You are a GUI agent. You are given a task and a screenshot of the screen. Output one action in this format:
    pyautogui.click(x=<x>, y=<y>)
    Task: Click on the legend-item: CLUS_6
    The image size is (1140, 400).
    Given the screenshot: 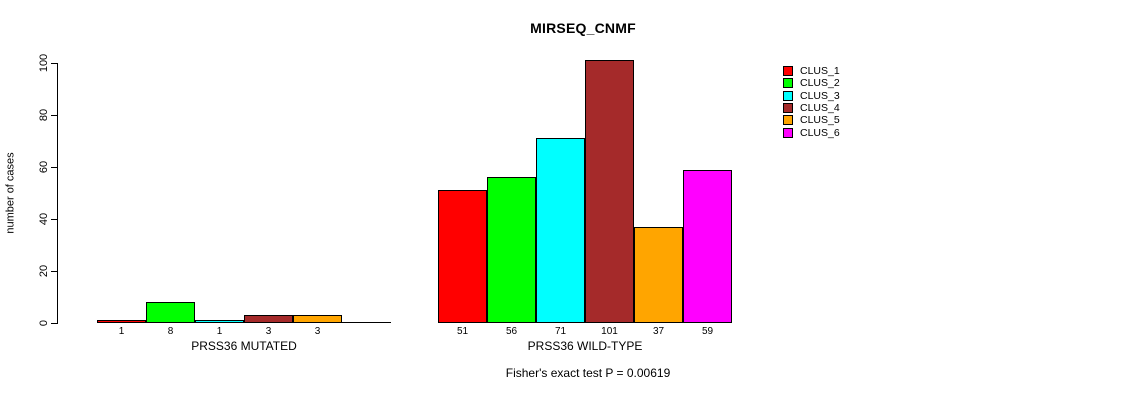 What is the action you would take?
    pyautogui.click(x=811, y=133)
    